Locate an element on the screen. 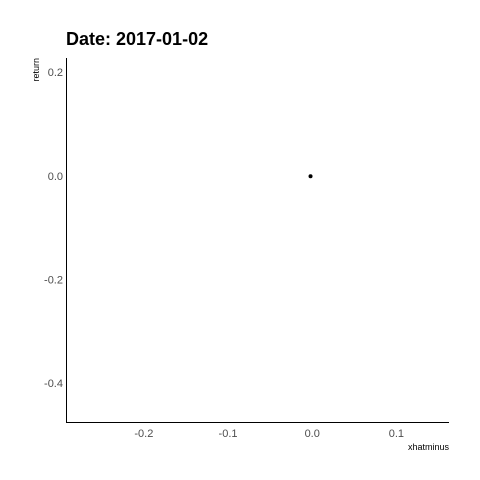  y-ticks: 0.2 0.0 -0.2 -0.4 is located at coordinates (53, 228).